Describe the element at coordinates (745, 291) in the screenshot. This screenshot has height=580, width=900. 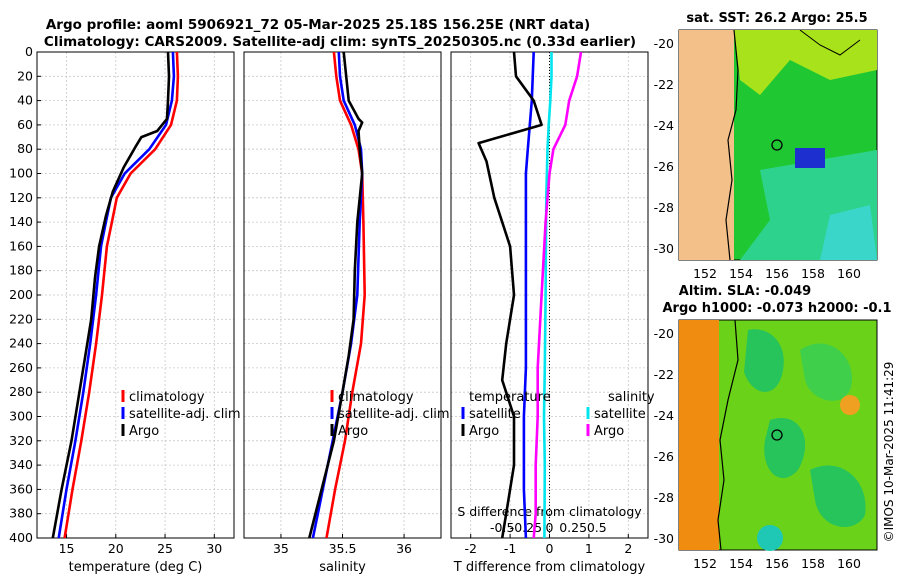
I see `sla-title-line-1: Altim. SLA: -0.049` at that location.